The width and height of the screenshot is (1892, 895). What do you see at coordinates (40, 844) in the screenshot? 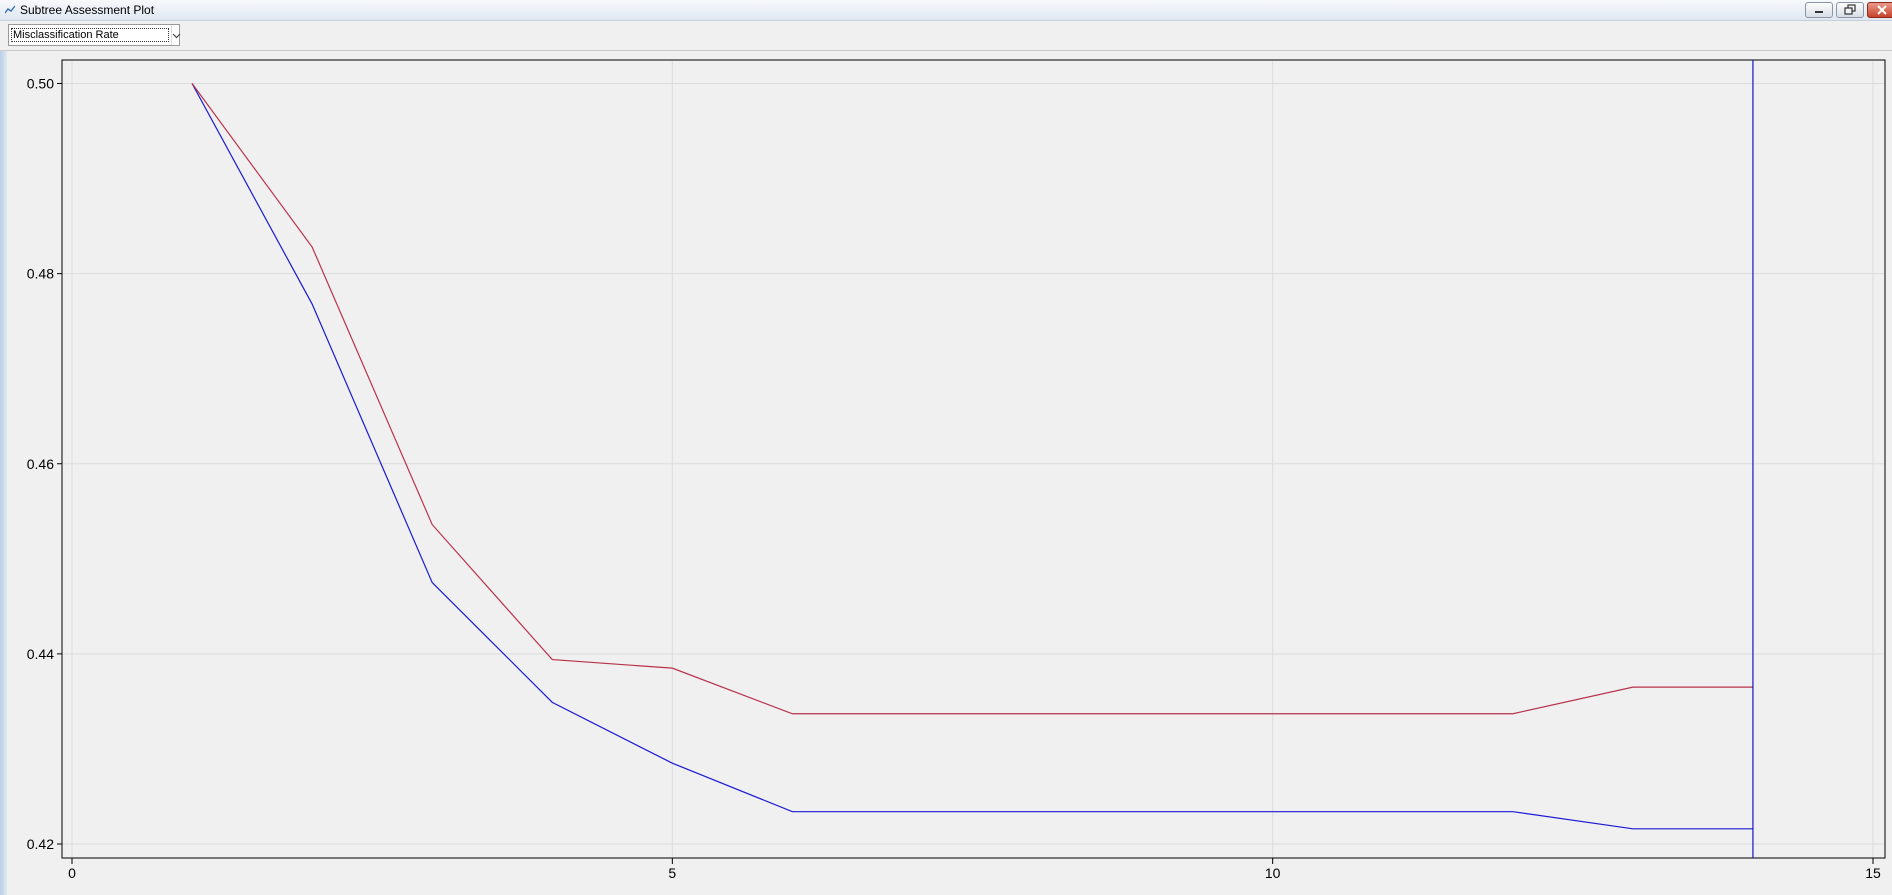
I see `y-tick-label: 0.42` at bounding box center [40, 844].